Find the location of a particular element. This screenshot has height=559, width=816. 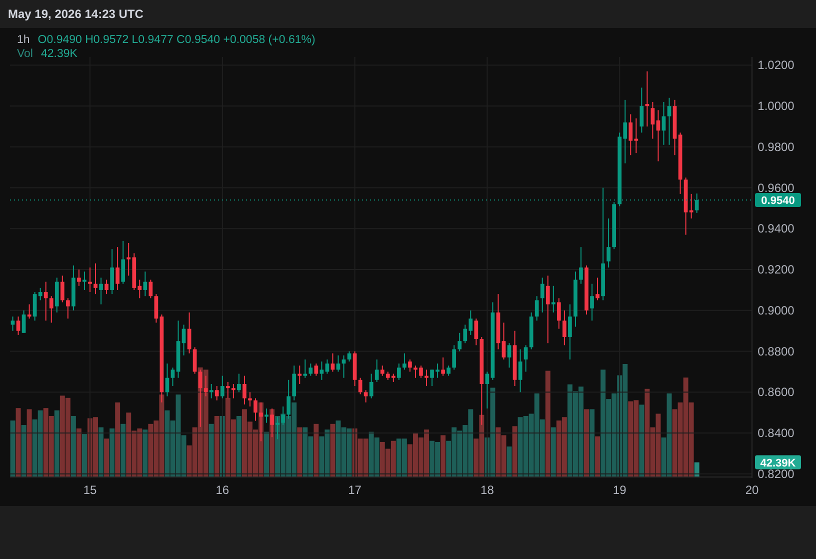

x-tick-label: 17 is located at coordinates (355, 490).